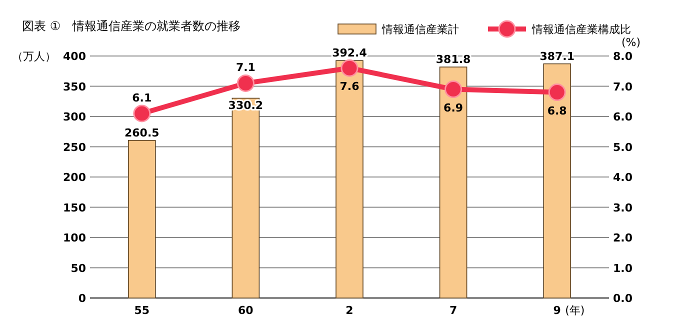 This screenshot has height=328, width=687. Describe the element at coordinates (623, 56) in the screenshot. I see `y2-tick-label: 8.0` at that location.